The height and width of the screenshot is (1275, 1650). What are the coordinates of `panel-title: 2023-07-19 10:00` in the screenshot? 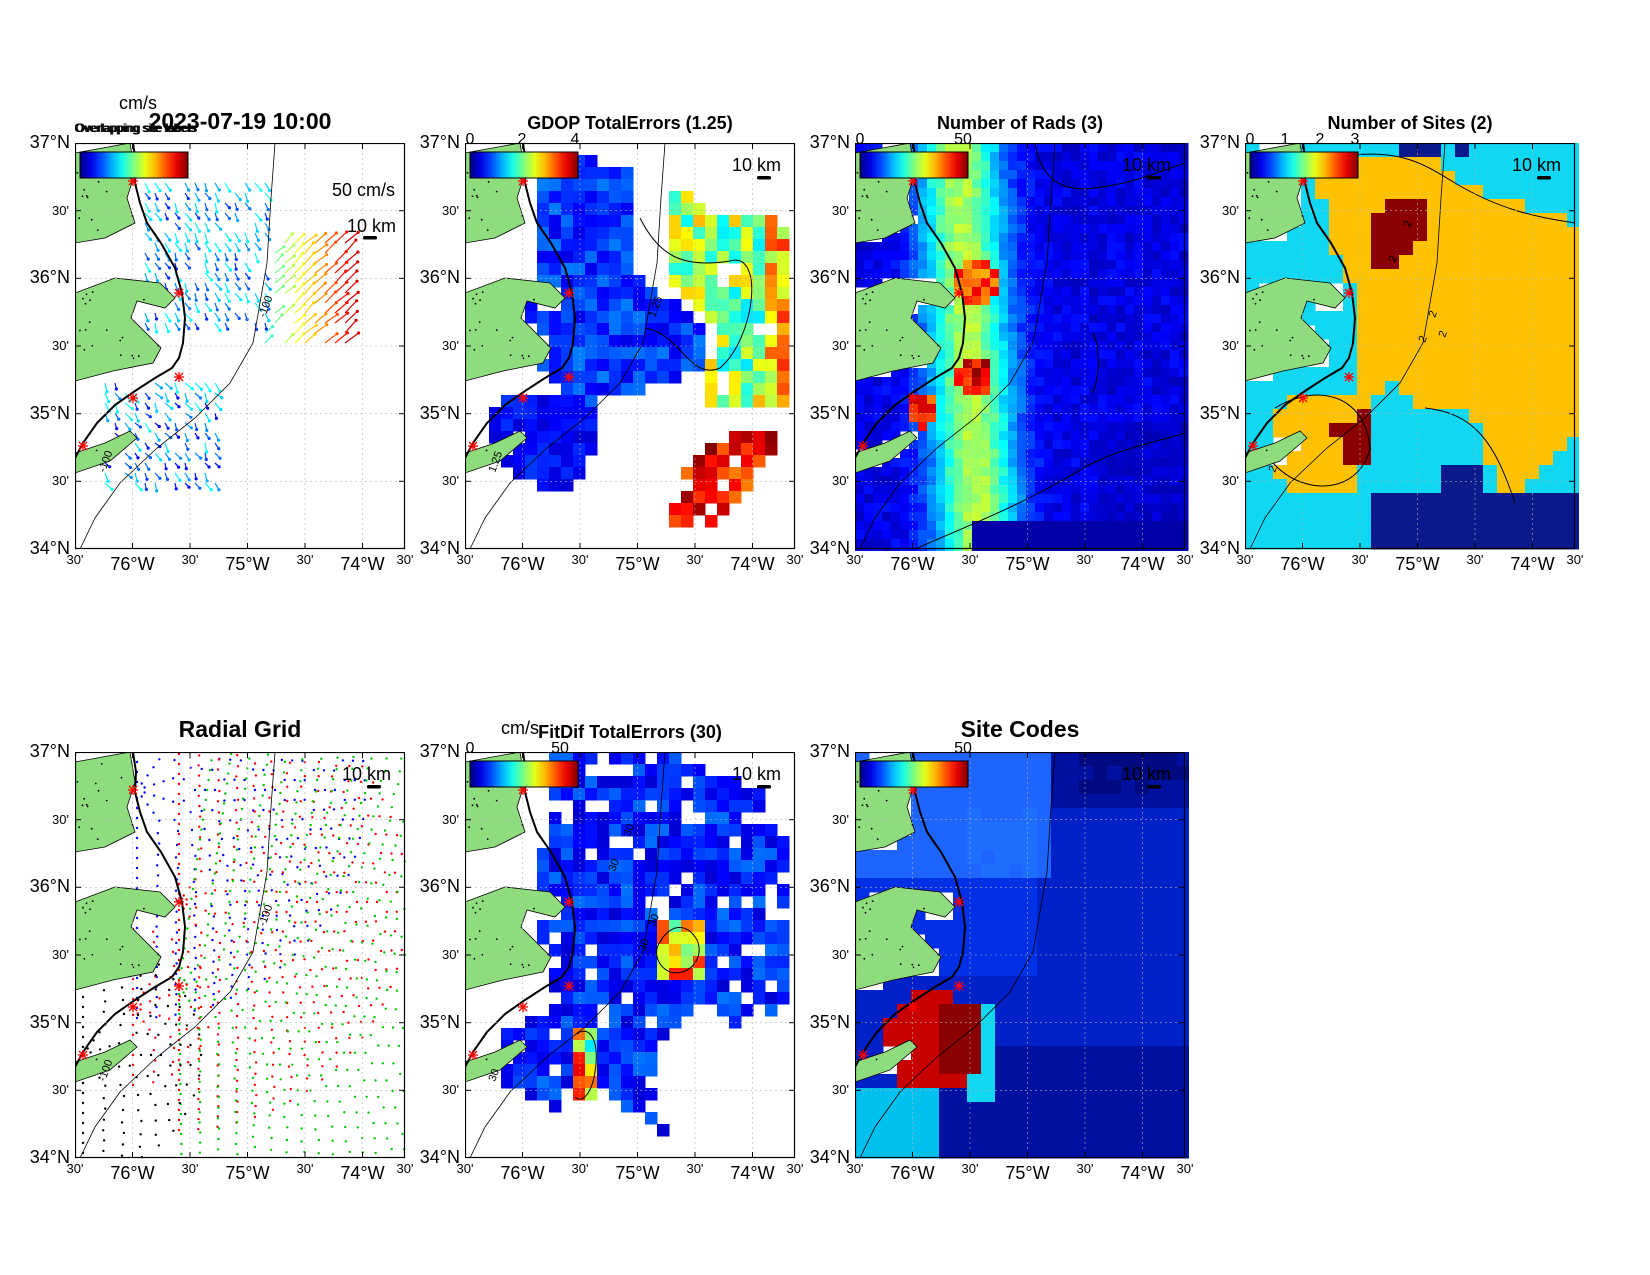 It's located at (240, 121).